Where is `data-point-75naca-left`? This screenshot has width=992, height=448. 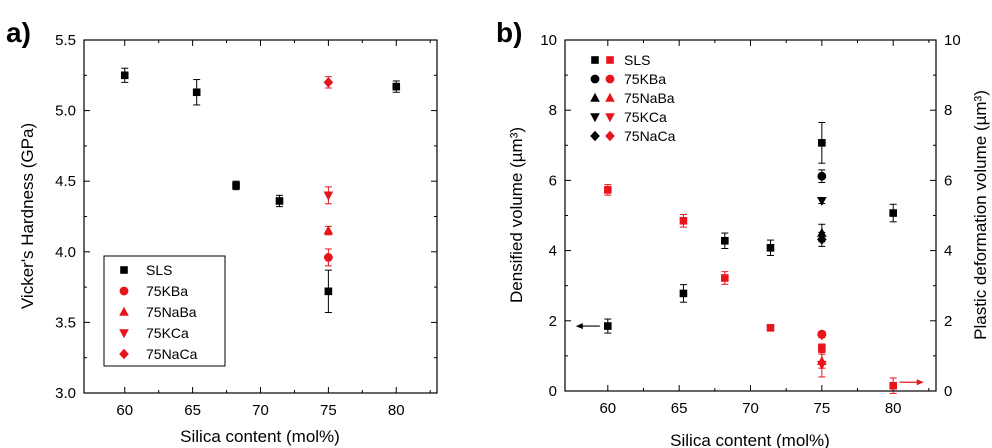
data-point-75naca-left is located at coordinates (822, 239).